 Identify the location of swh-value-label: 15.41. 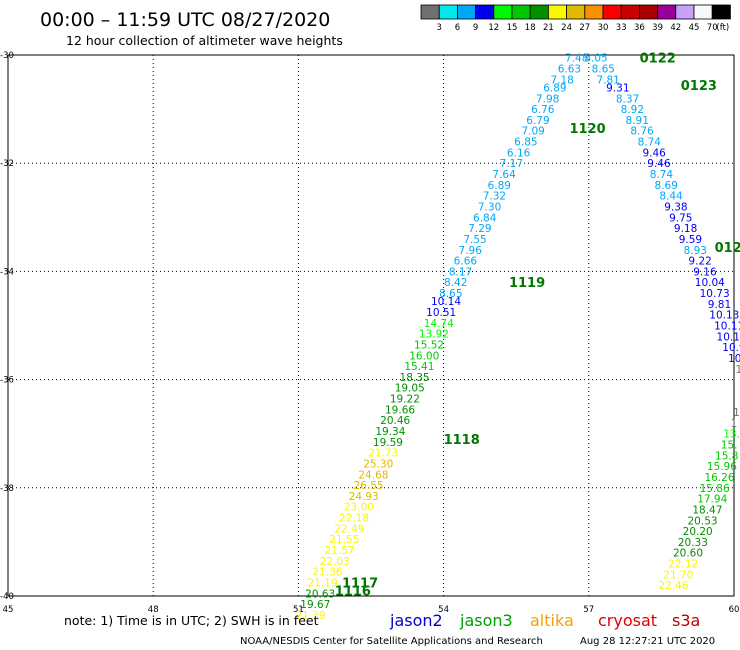
(419, 367).